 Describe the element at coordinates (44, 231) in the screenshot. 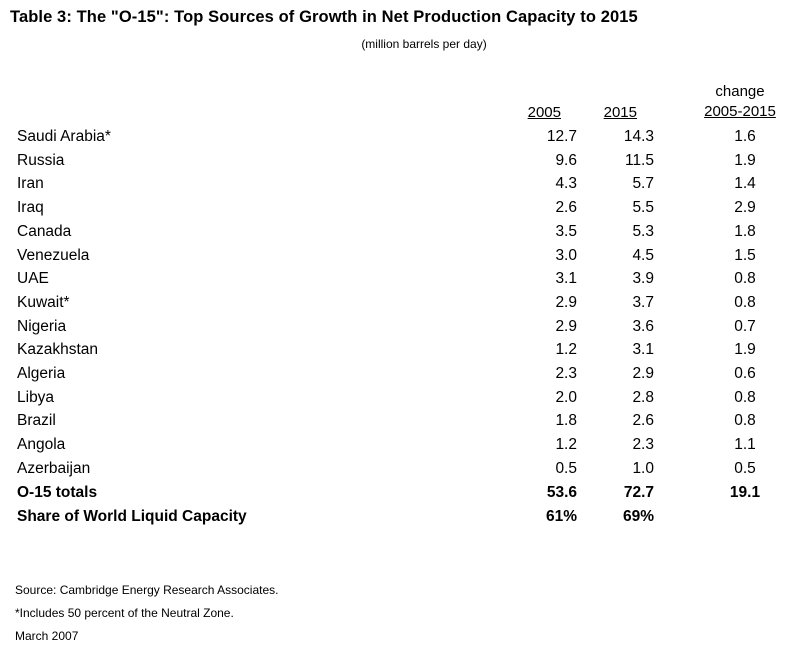

I see `country-name: Canada` at that location.